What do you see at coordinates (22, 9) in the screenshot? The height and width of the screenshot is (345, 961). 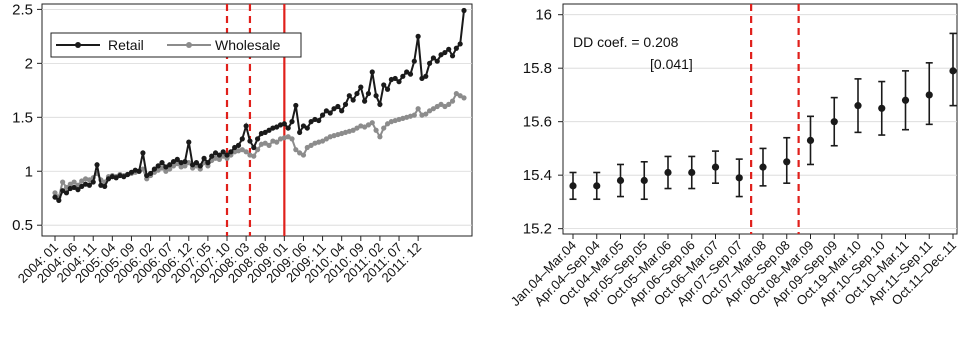 I see `left-y-tick-label: 2.5` at bounding box center [22, 9].